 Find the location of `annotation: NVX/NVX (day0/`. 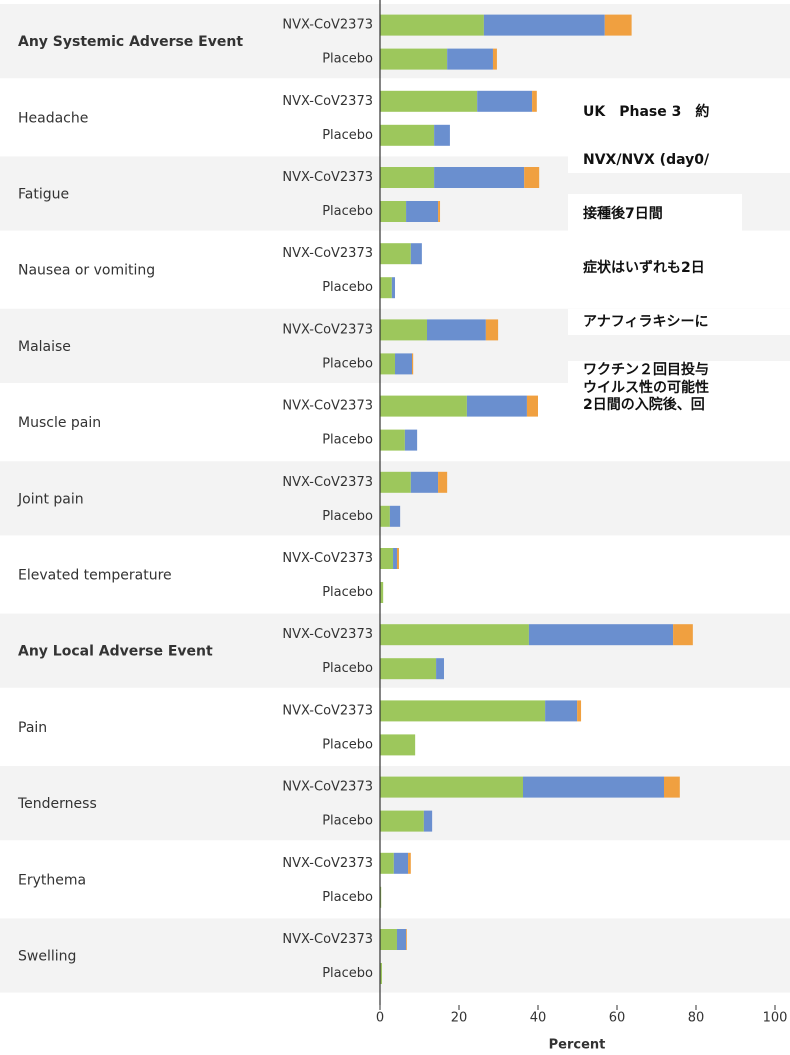

annotation: NVX/NVX (day0/ is located at coordinates (646, 160).